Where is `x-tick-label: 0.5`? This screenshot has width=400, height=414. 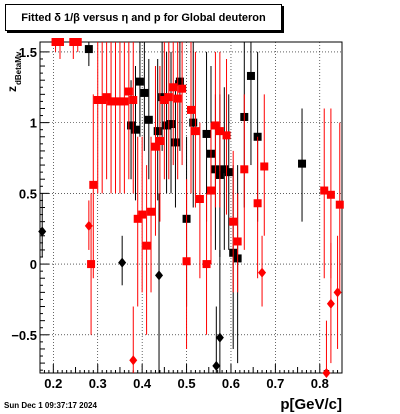 x-tick-label: 0.5 is located at coordinates (187, 383).